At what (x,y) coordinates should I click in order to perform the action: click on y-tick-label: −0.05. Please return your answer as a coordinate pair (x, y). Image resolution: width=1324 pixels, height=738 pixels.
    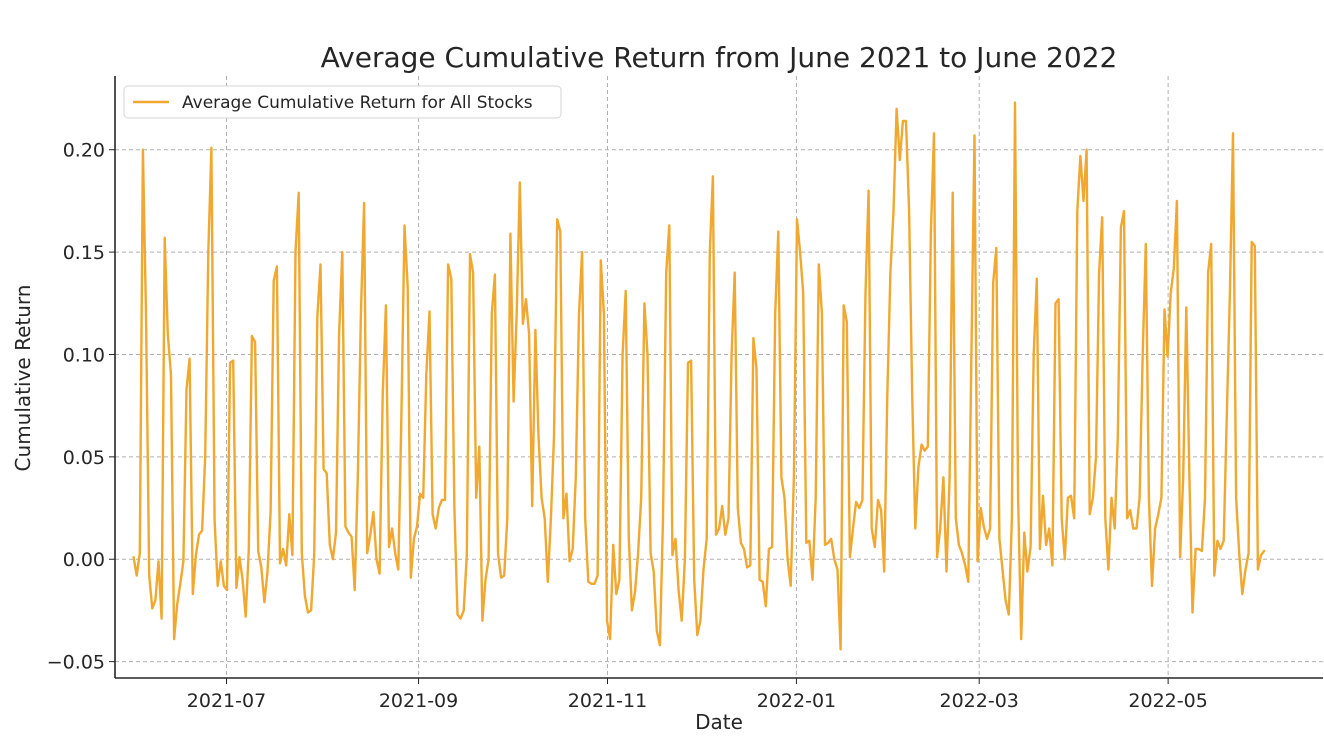
    Looking at the image, I should click on (76, 663).